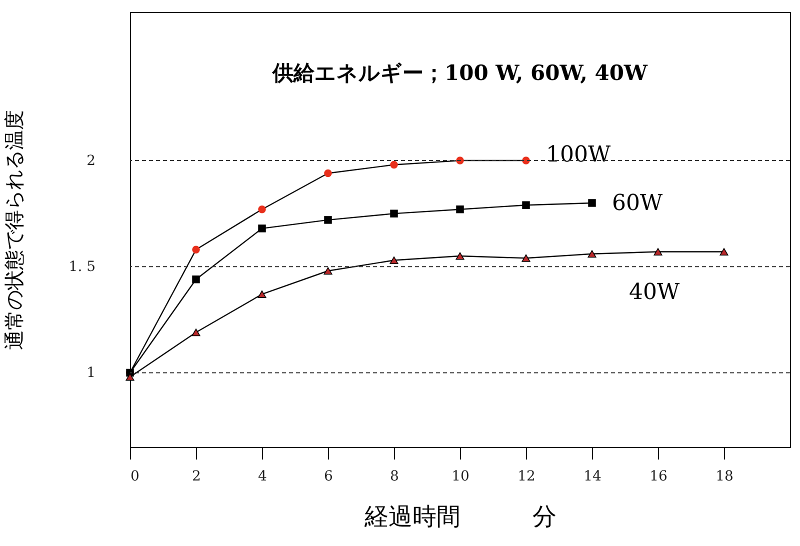  I want to click on x-tick-label: 10, so click(461, 476).